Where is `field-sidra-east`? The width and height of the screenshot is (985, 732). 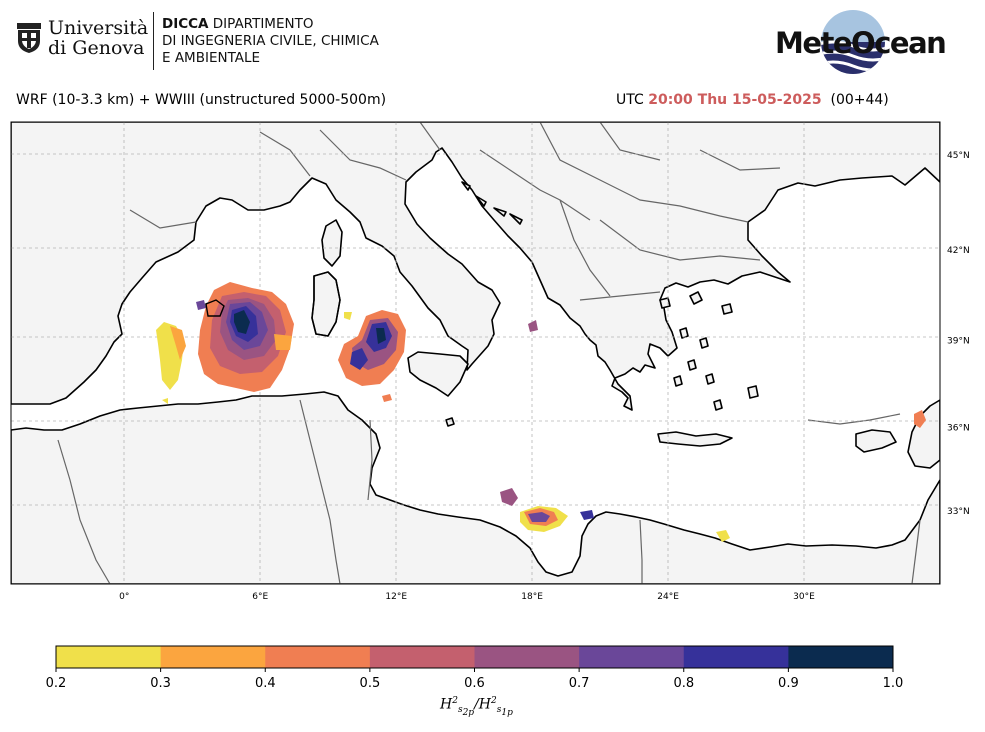
field-sidra-east is located at coordinates (587, 515).